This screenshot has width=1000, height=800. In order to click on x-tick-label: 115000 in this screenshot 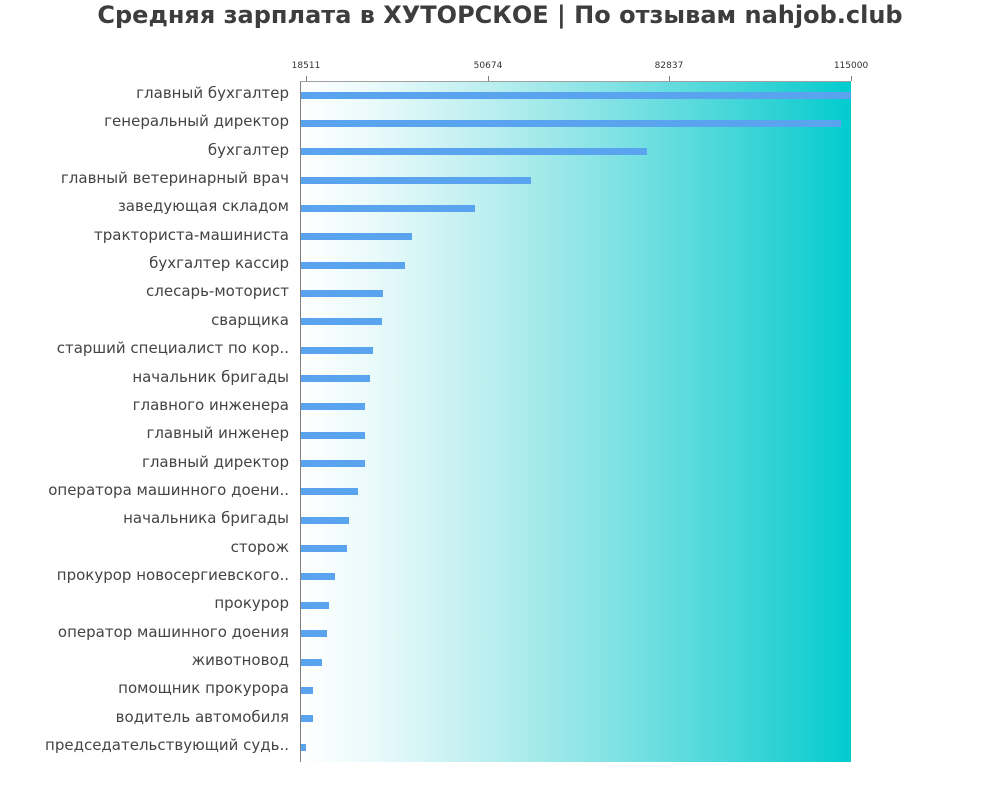, I will do `click(851, 66)`.